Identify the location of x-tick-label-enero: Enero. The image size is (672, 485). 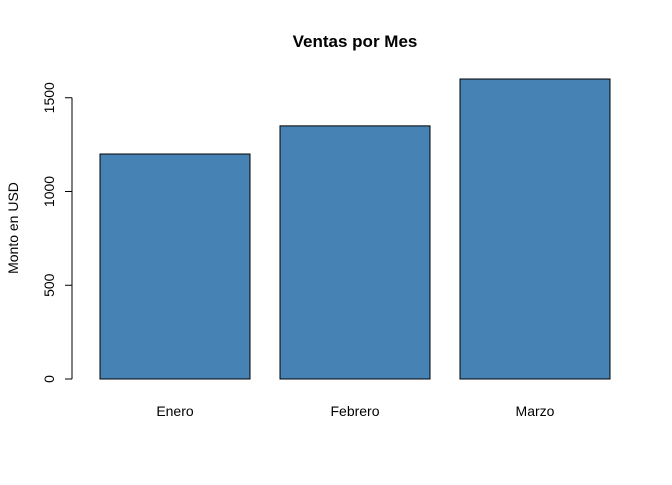
(175, 411).